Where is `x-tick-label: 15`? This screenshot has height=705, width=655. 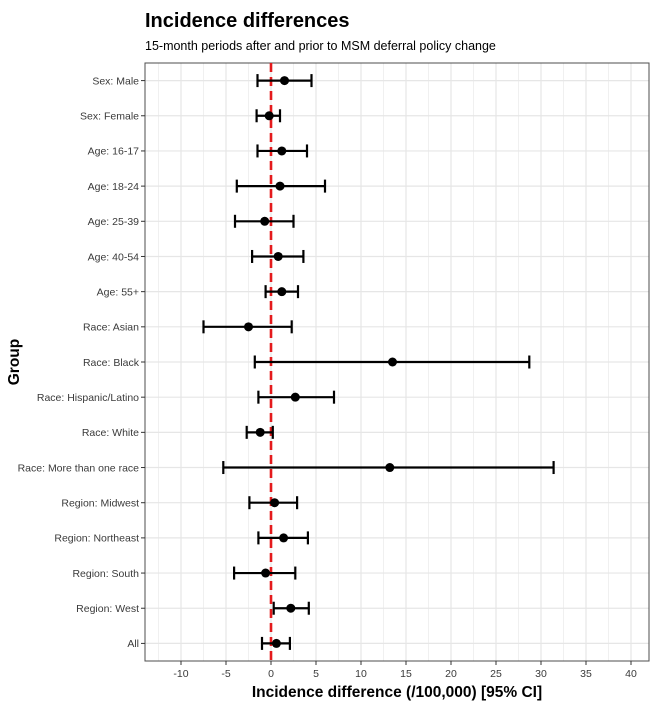
x-tick-label: 15 is located at coordinates (406, 674).